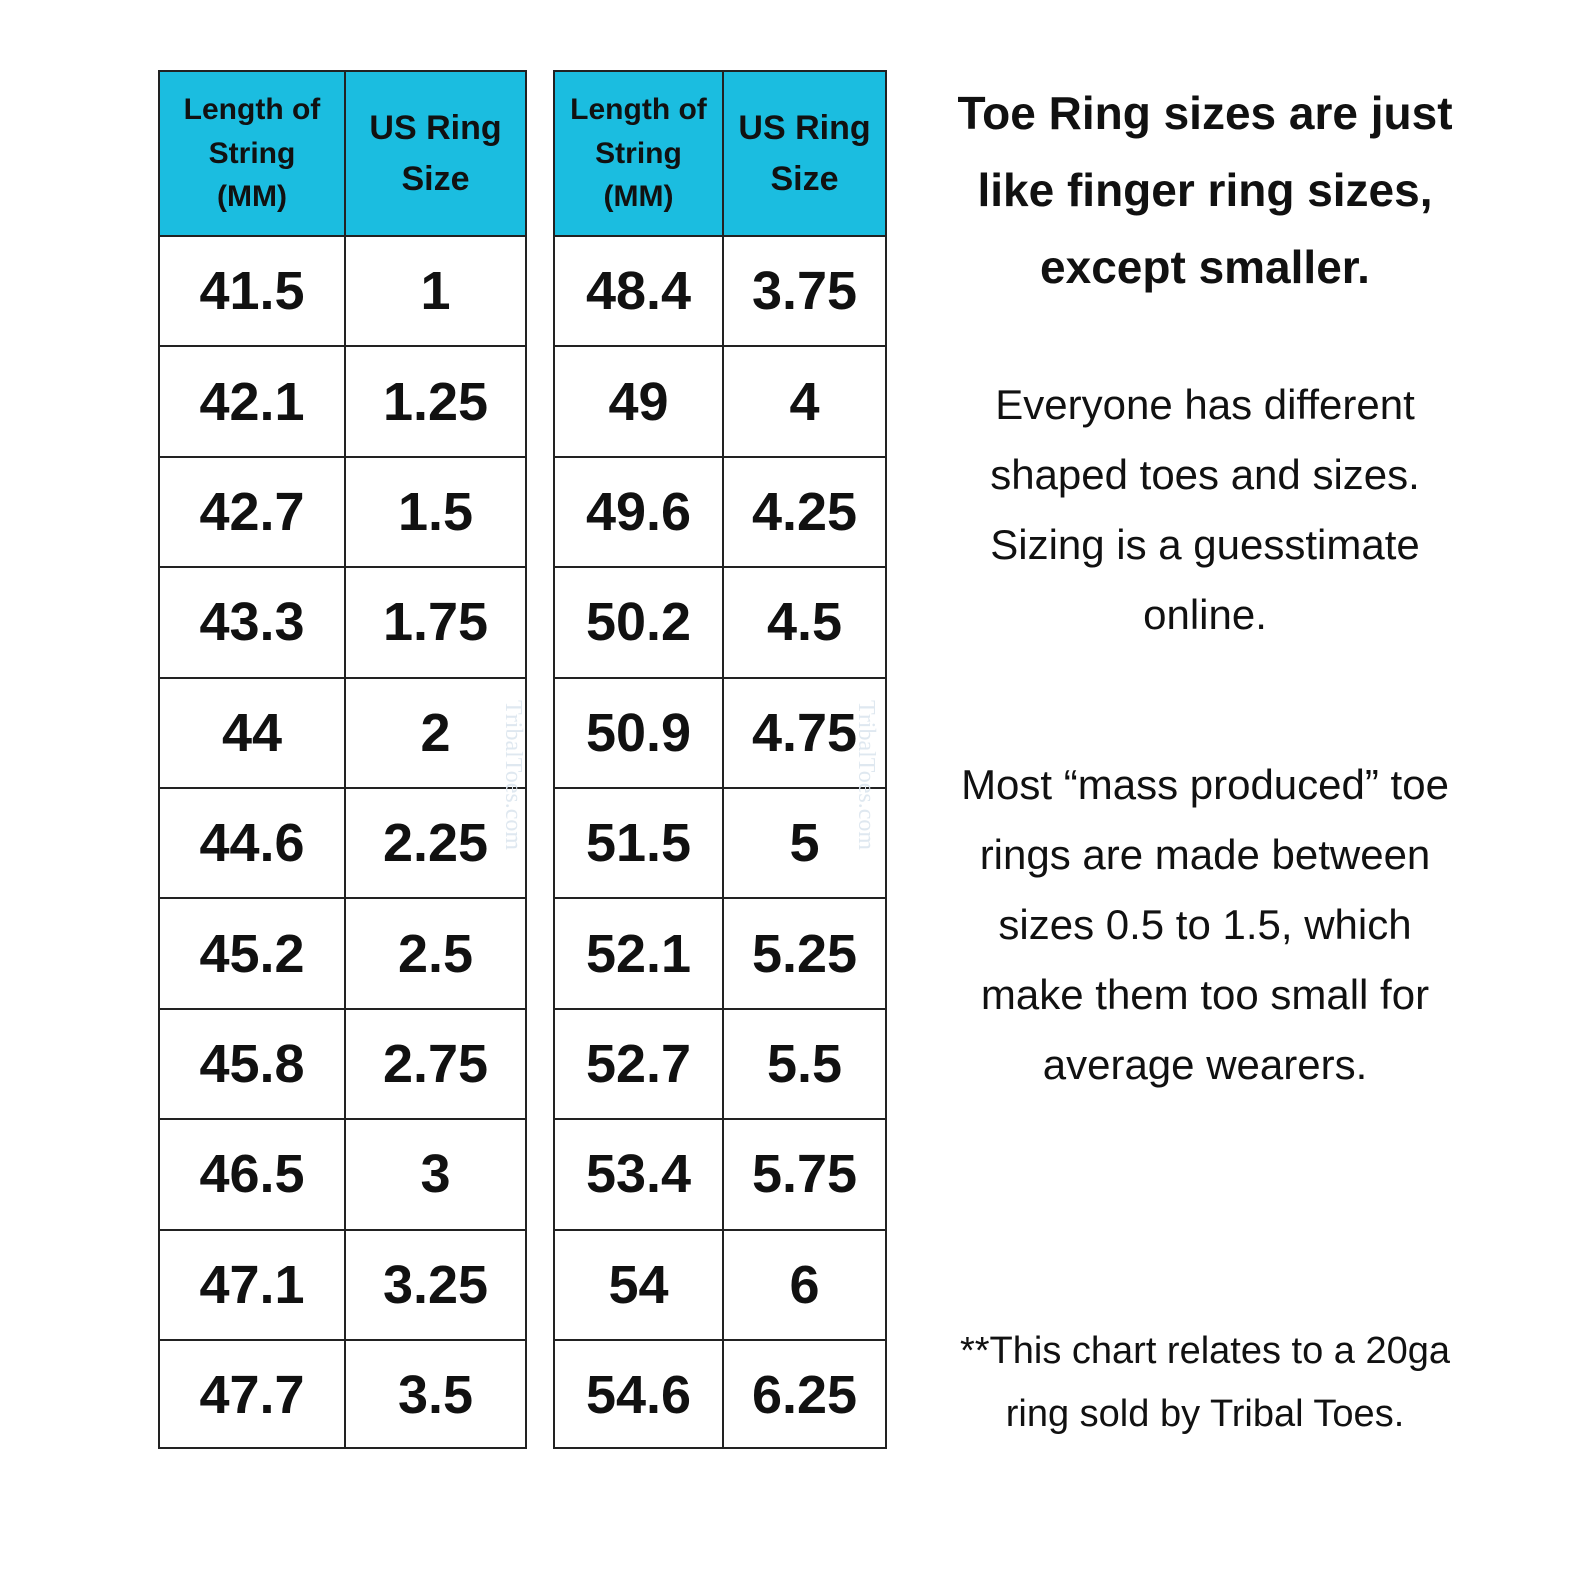  Describe the element at coordinates (1205, 474) in the screenshot. I see `note-line: shaped toes and sizes.` at that location.